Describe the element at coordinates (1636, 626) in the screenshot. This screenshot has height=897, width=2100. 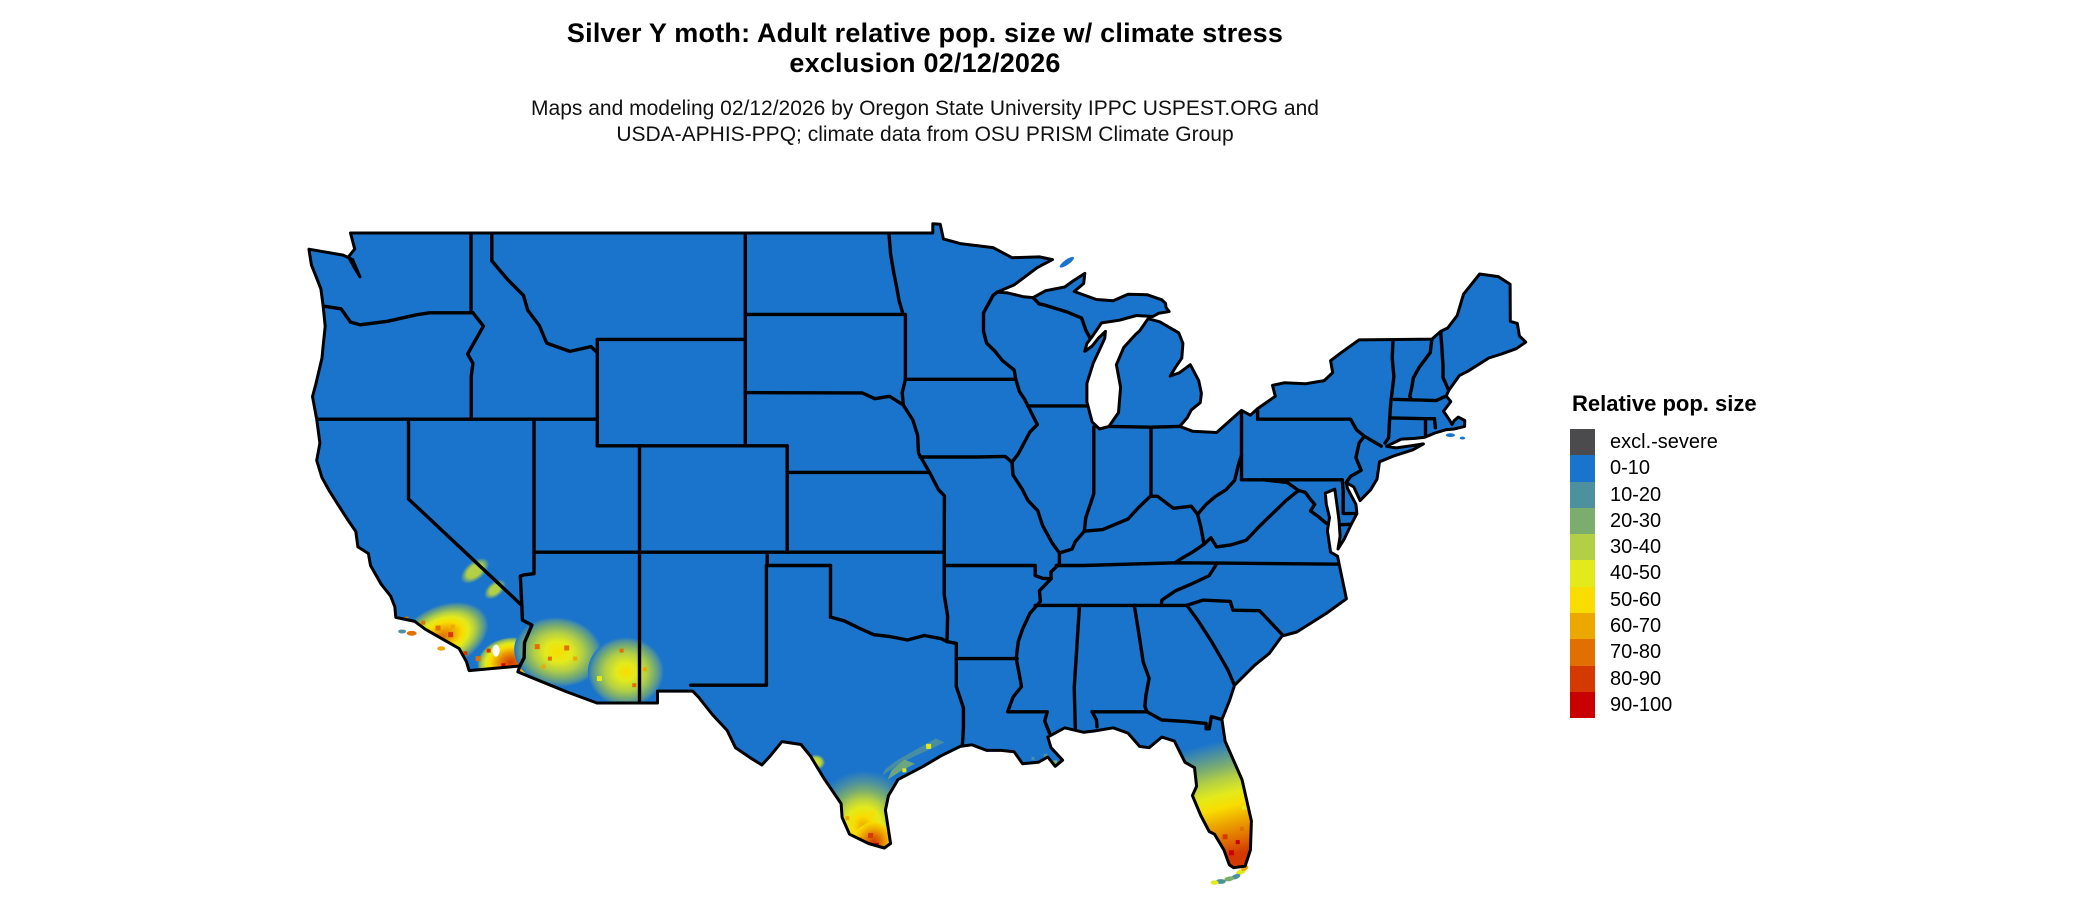
I see `legend-label: 60-70` at that location.